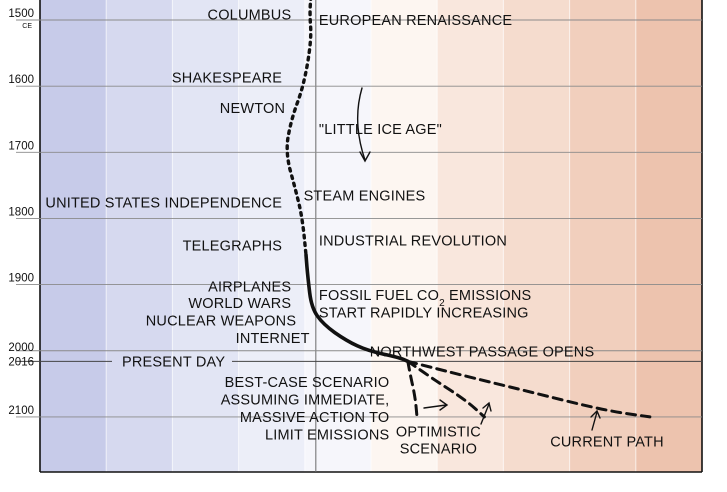 Image resolution: width=727 pixels, height=492 pixels. I want to click on little-ice-age-arrow, so click(361, 124).